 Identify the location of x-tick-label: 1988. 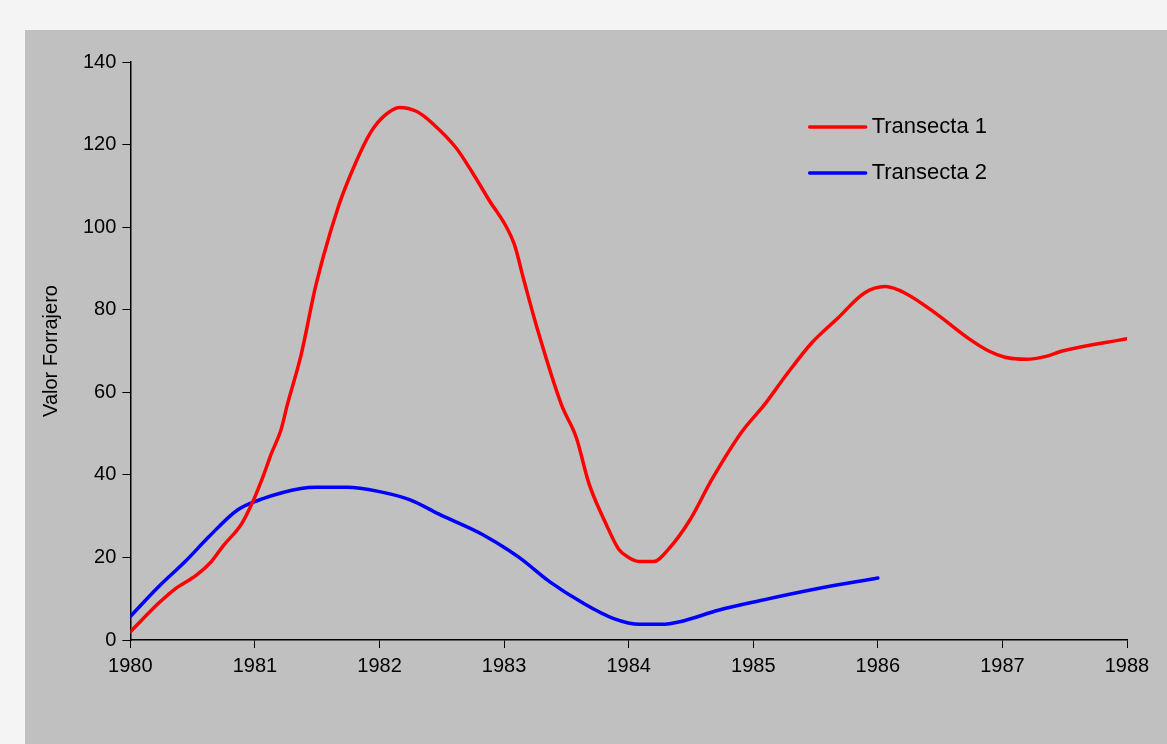
(1127, 664).